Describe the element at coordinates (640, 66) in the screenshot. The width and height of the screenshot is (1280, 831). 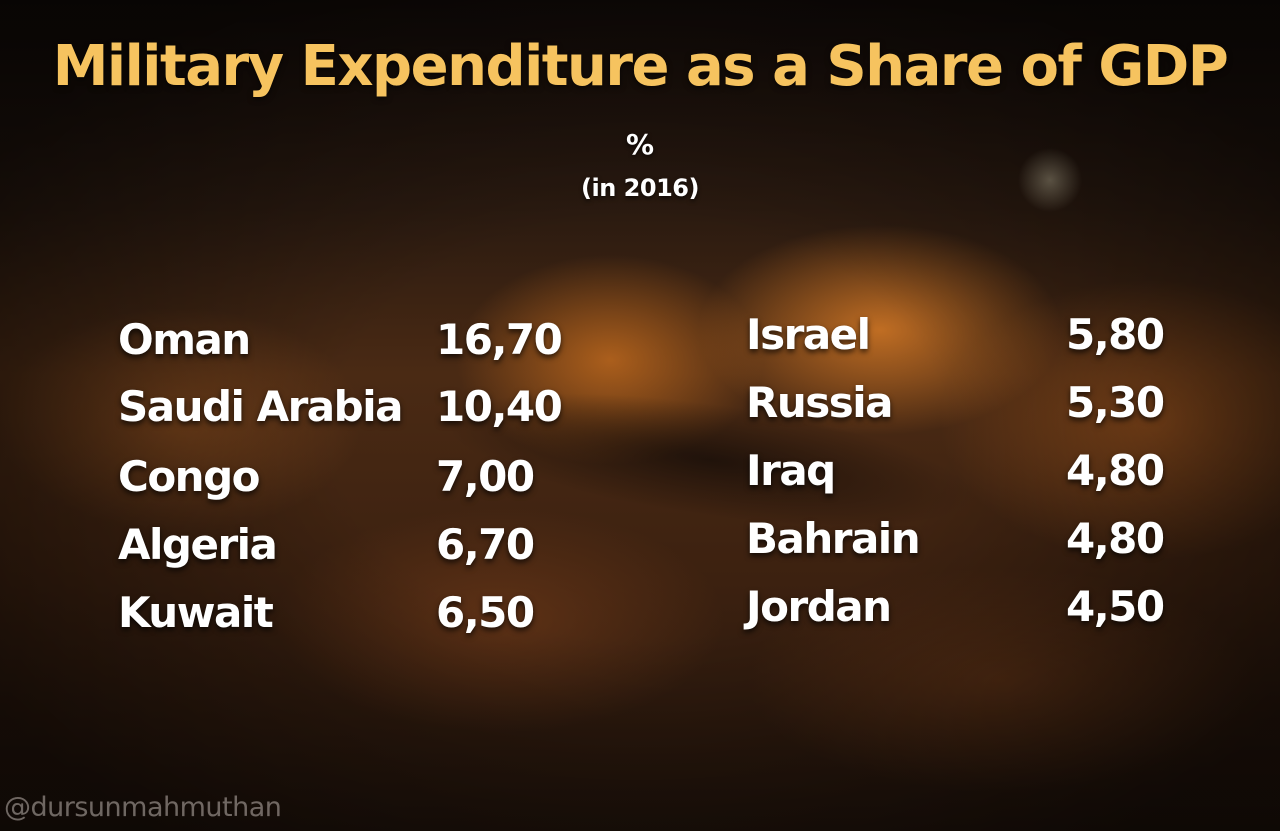
I see `chart-title: Military Expenditure as a Share of GDP` at that location.